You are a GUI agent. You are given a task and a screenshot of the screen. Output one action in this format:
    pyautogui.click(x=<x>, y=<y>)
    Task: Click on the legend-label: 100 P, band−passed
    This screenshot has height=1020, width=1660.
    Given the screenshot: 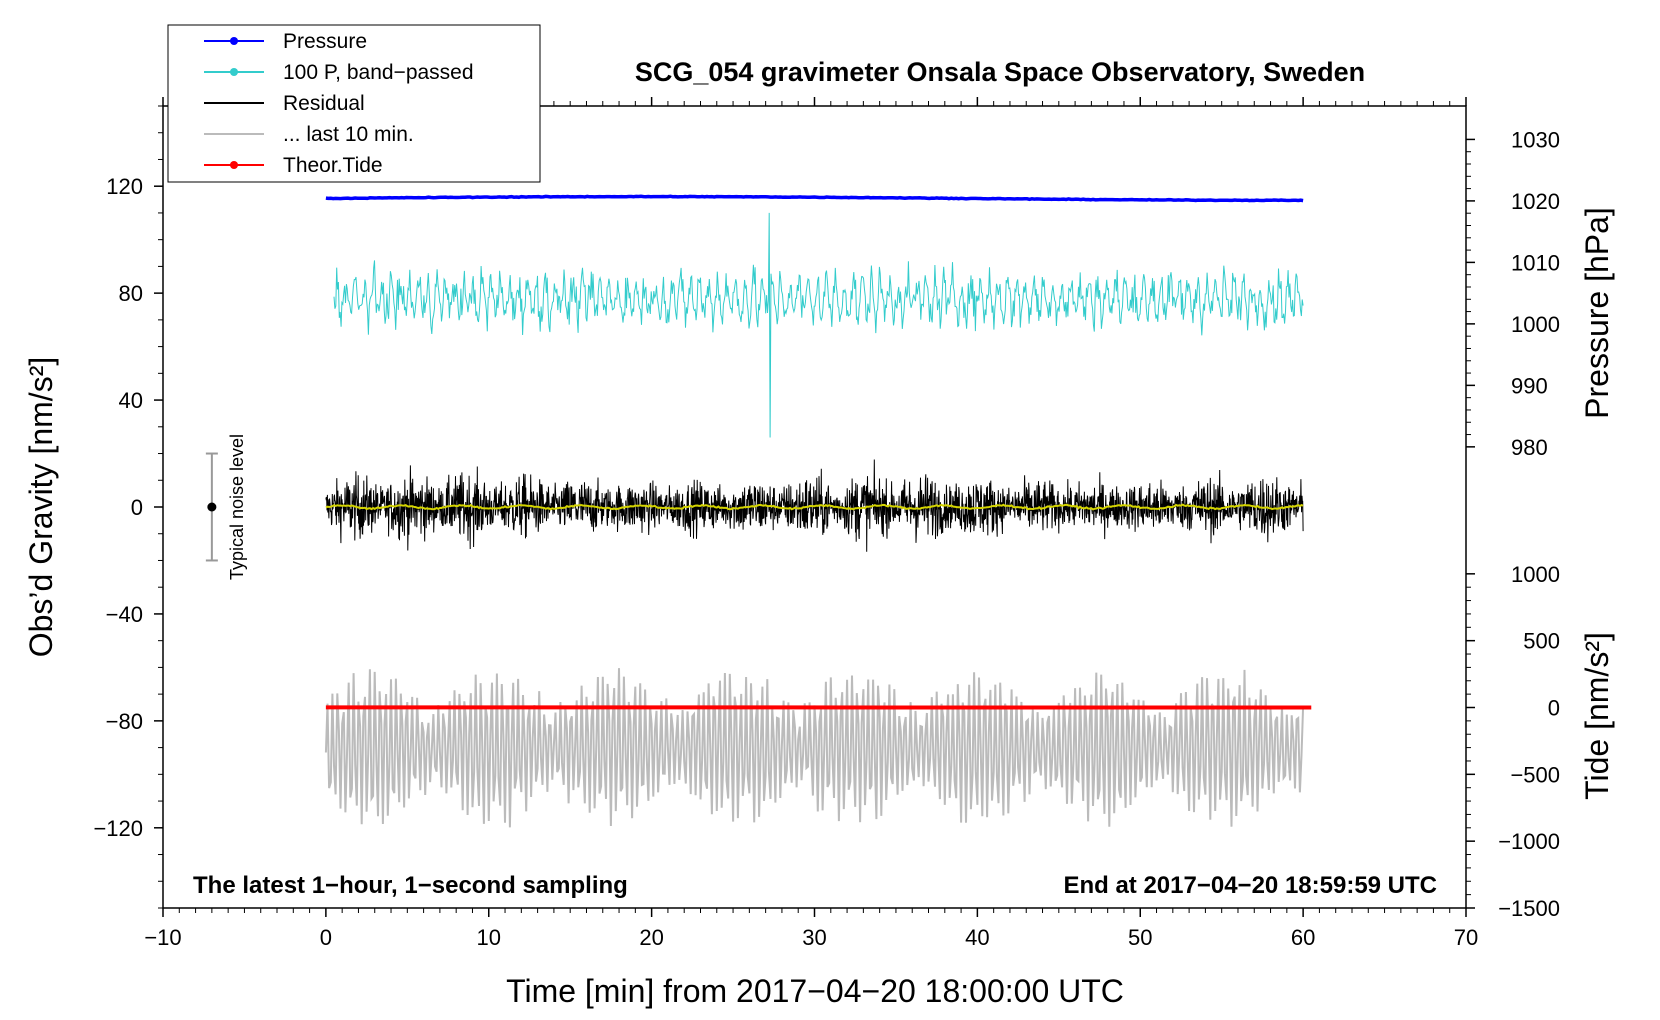 What is the action you would take?
    pyautogui.click(x=378, y=72)
    